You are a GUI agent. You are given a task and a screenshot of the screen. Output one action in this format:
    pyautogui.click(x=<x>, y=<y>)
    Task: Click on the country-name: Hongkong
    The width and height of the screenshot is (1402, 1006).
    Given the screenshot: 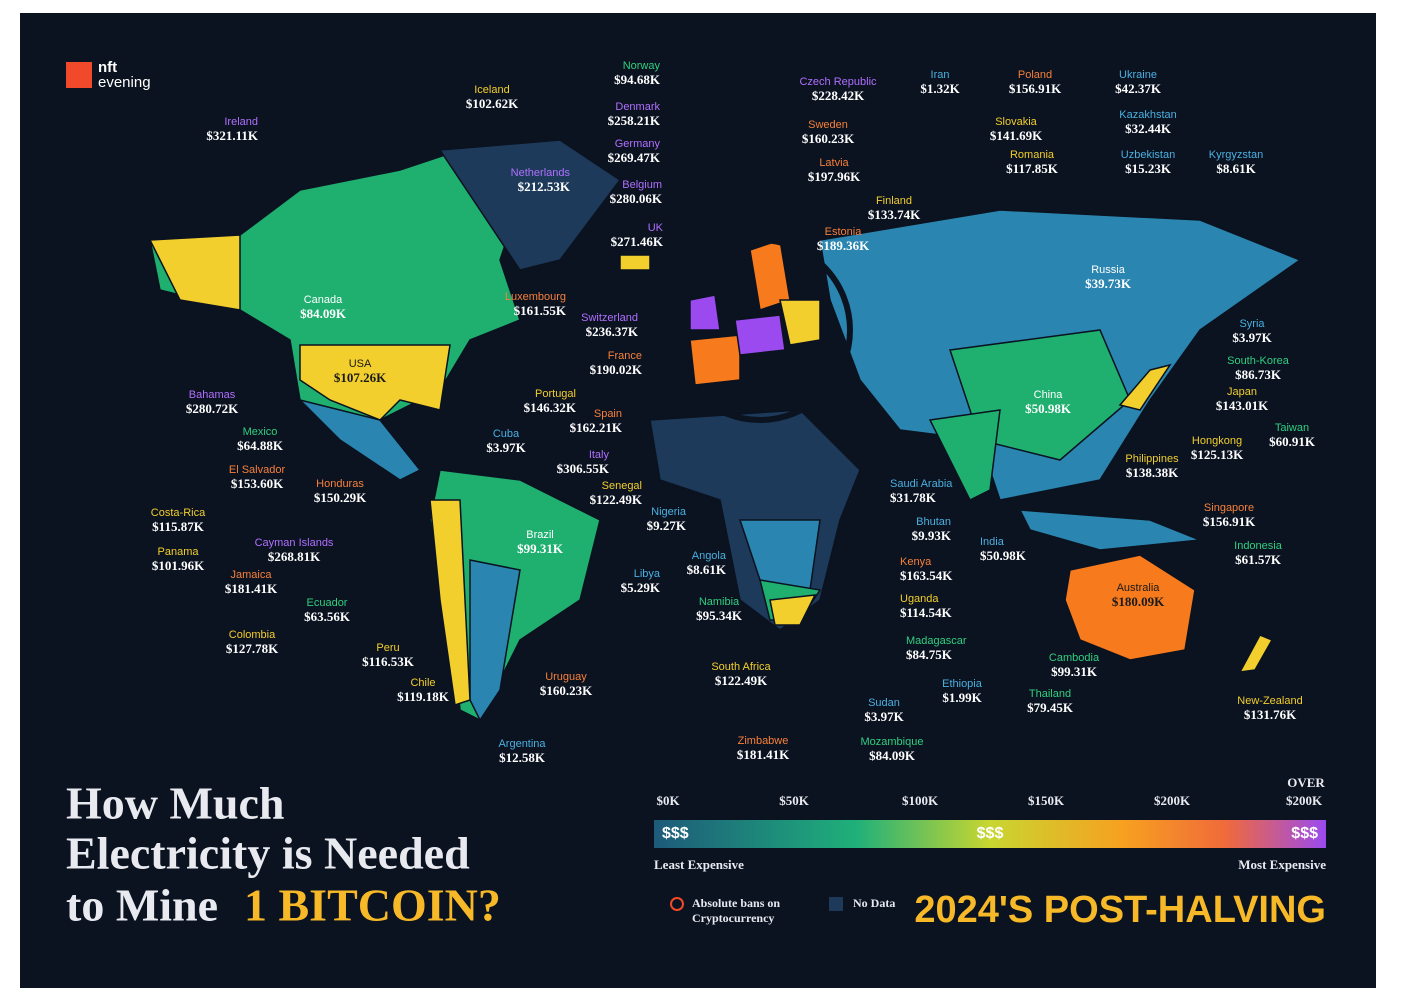 What is the action you would take?
    pyautogui.click(x=1217, y=441)
    